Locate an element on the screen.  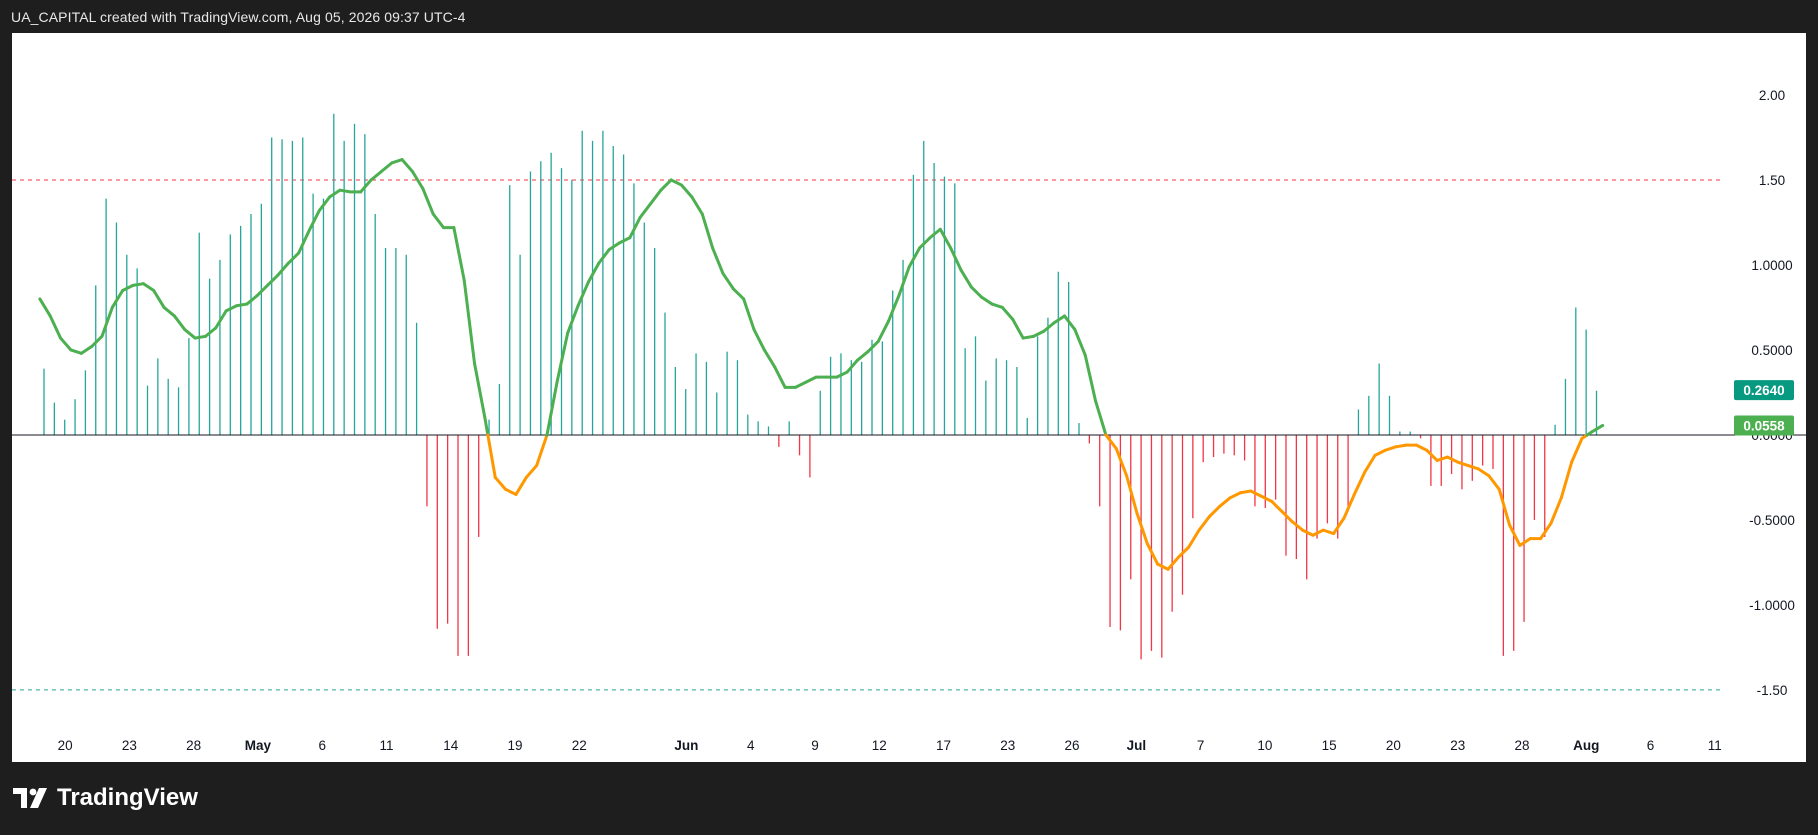
last-value-label: 0.2640 is located at coordinates (1763, 390).